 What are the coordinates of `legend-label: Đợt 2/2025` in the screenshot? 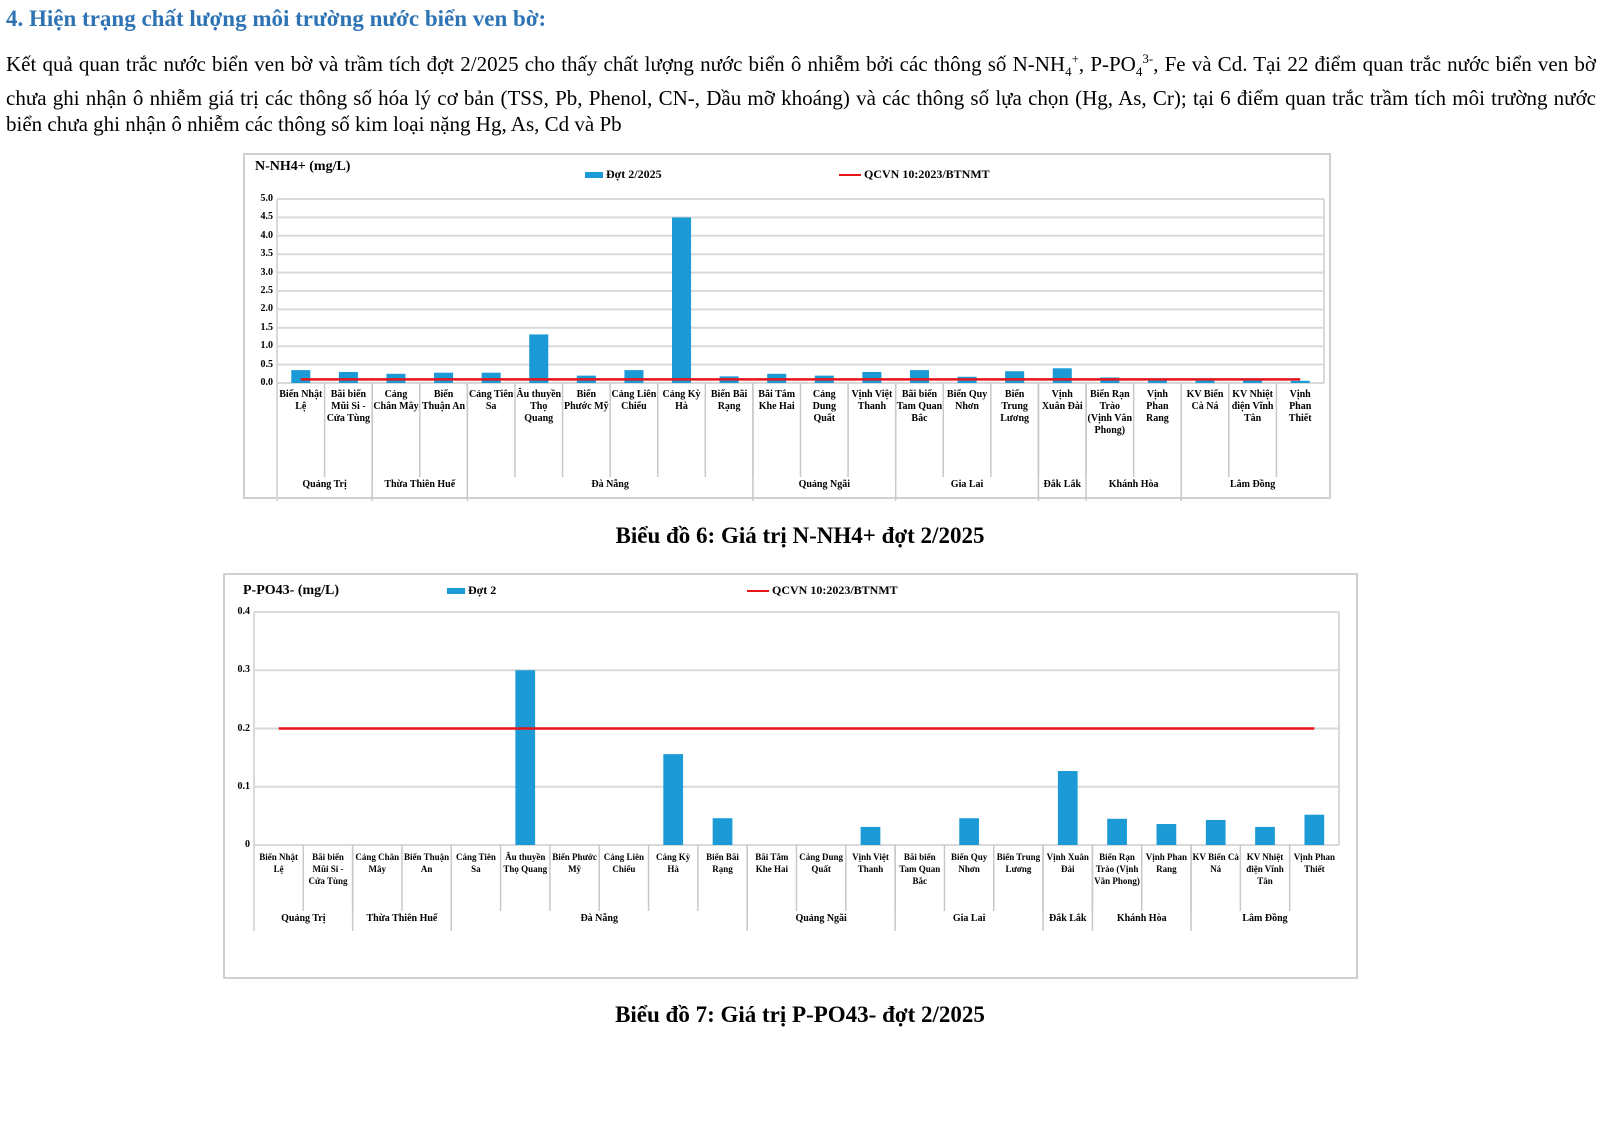 It's located at (634, 174).